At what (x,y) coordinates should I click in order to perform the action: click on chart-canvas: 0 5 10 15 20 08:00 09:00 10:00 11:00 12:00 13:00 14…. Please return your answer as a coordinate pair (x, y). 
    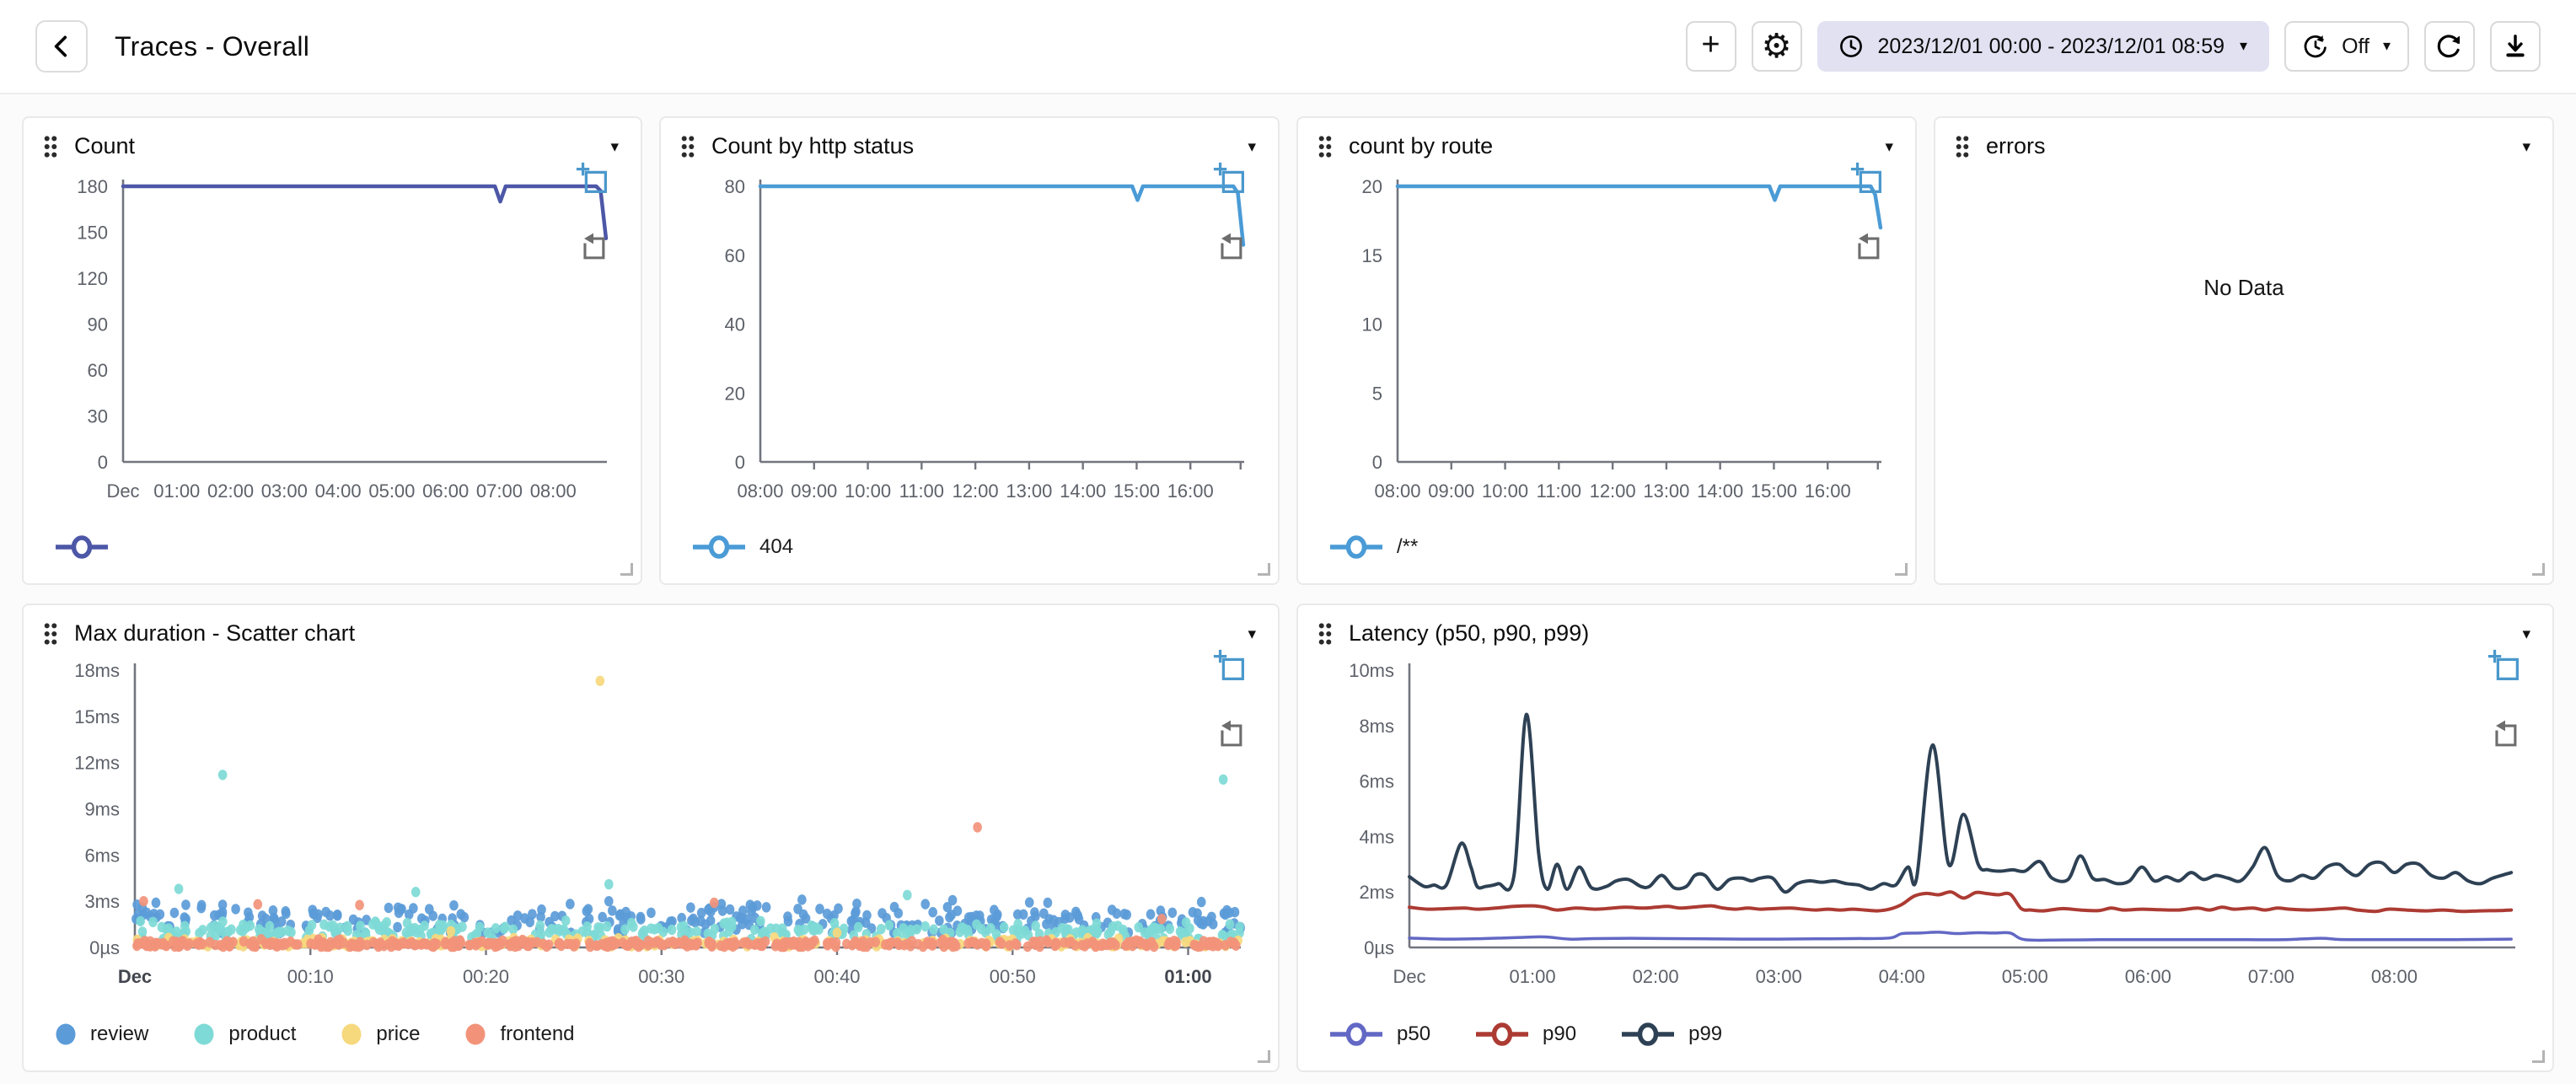
    Looking at the image, I should click on (1606, 344).